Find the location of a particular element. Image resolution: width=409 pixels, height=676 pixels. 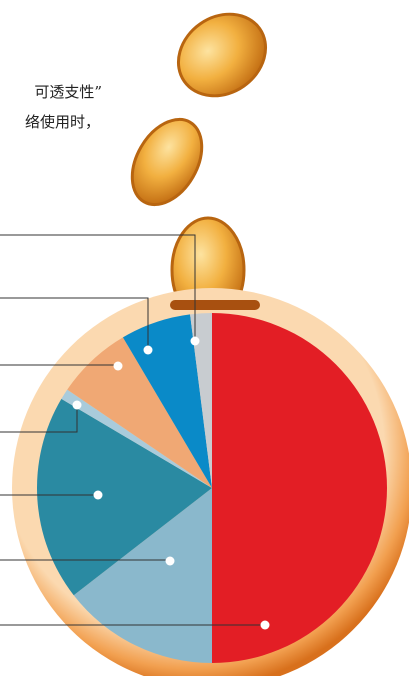

annotation: 络使用时， is located at coordinates (62, 122).